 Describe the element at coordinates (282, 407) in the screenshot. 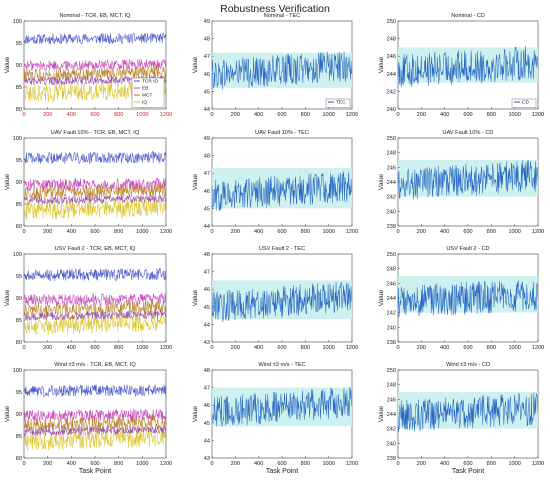

I see `series-line-tec` at that location.